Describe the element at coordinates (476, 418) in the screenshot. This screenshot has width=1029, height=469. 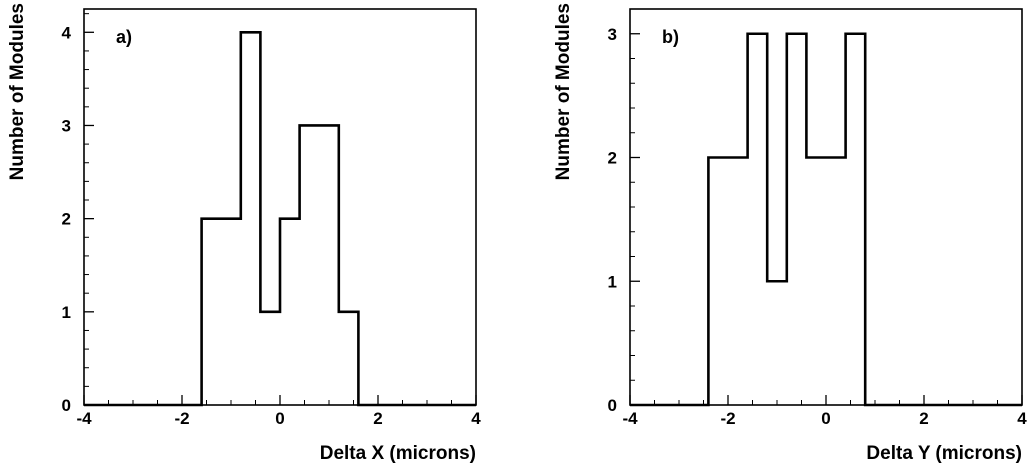
I see `x-tick-label-a: 4` at that location.